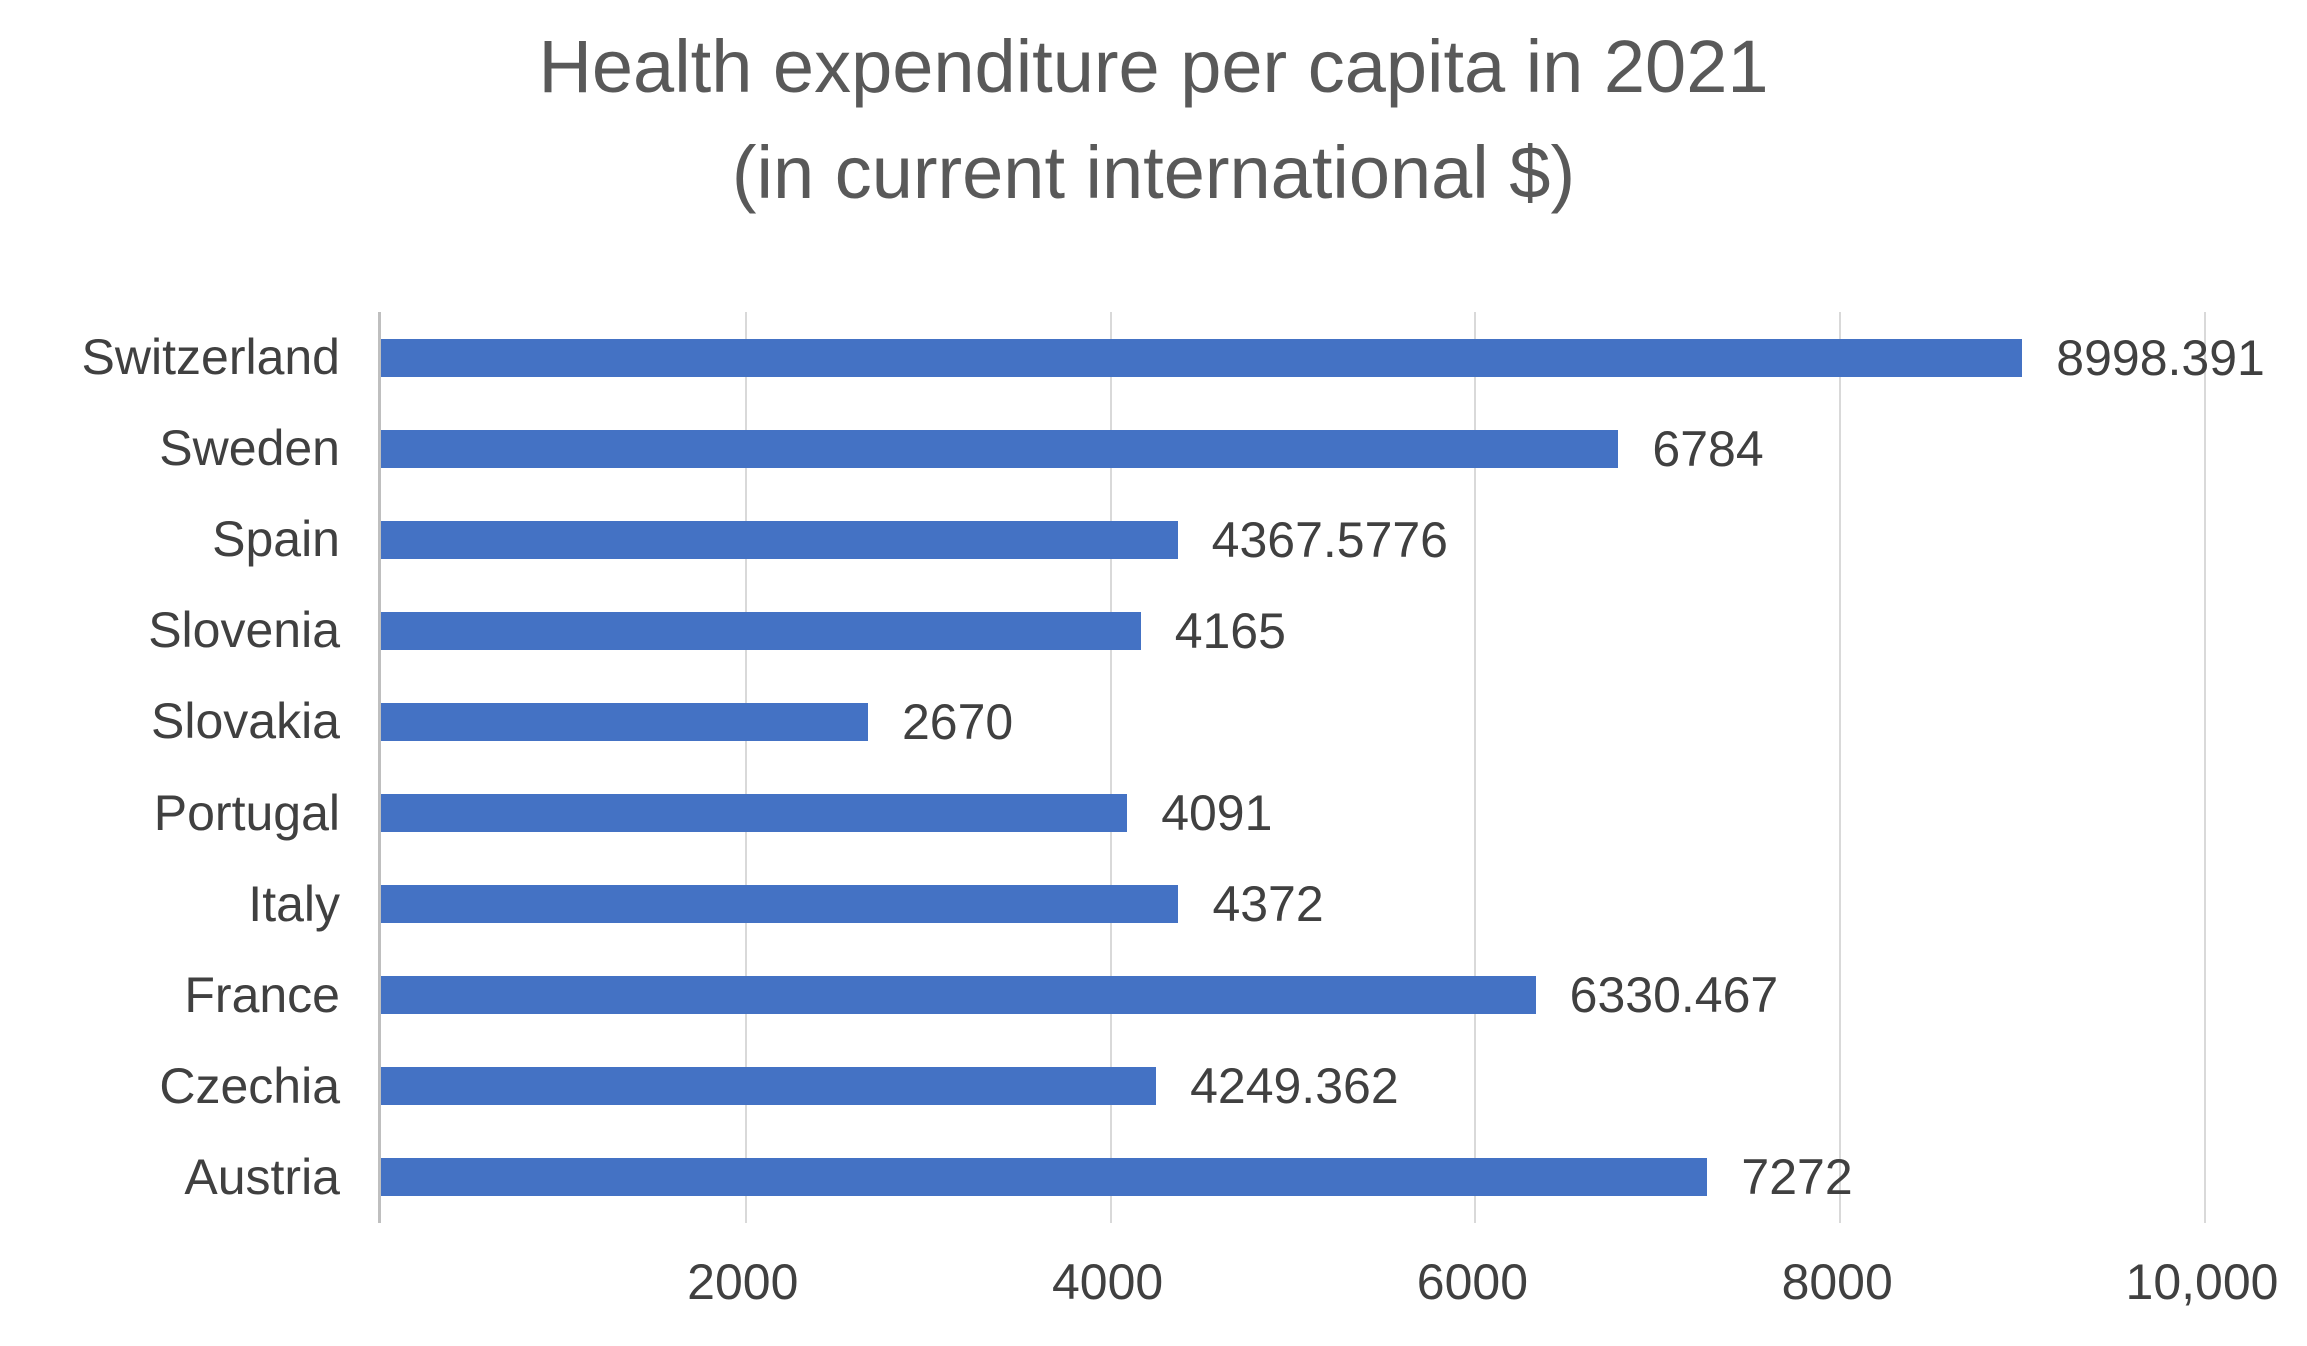 The height and width of the screenshot is (1346, 2307). What do you see at coordinates (1153, 66) in the screenshot?
I see `chart-title-line-1: Health expenditure per capita in 2021` at bounding box center [1153, 66].